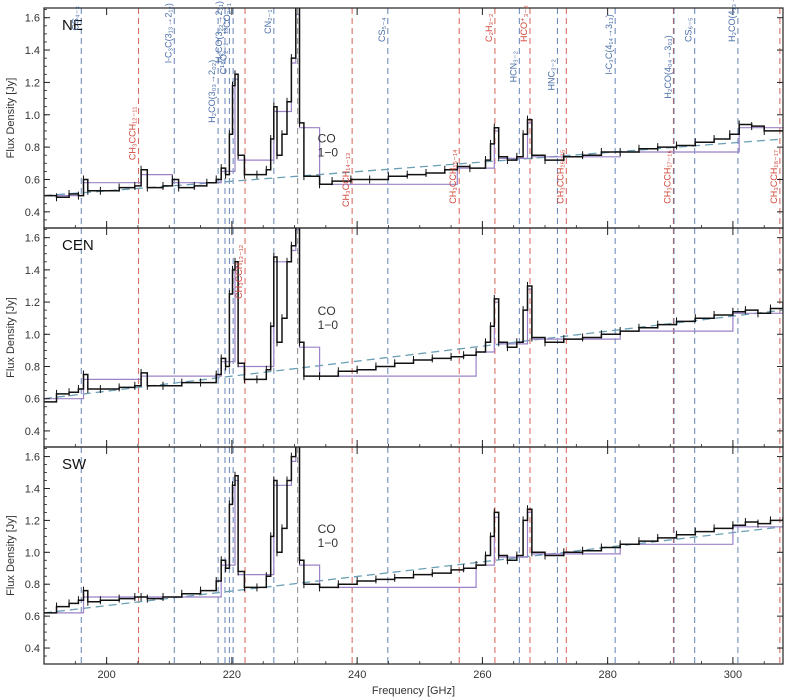 This screenshot has width=803, height=698. Describe the element at coordinates (74, 464) in the screenshot. I see `panel-label: SW` at that location.